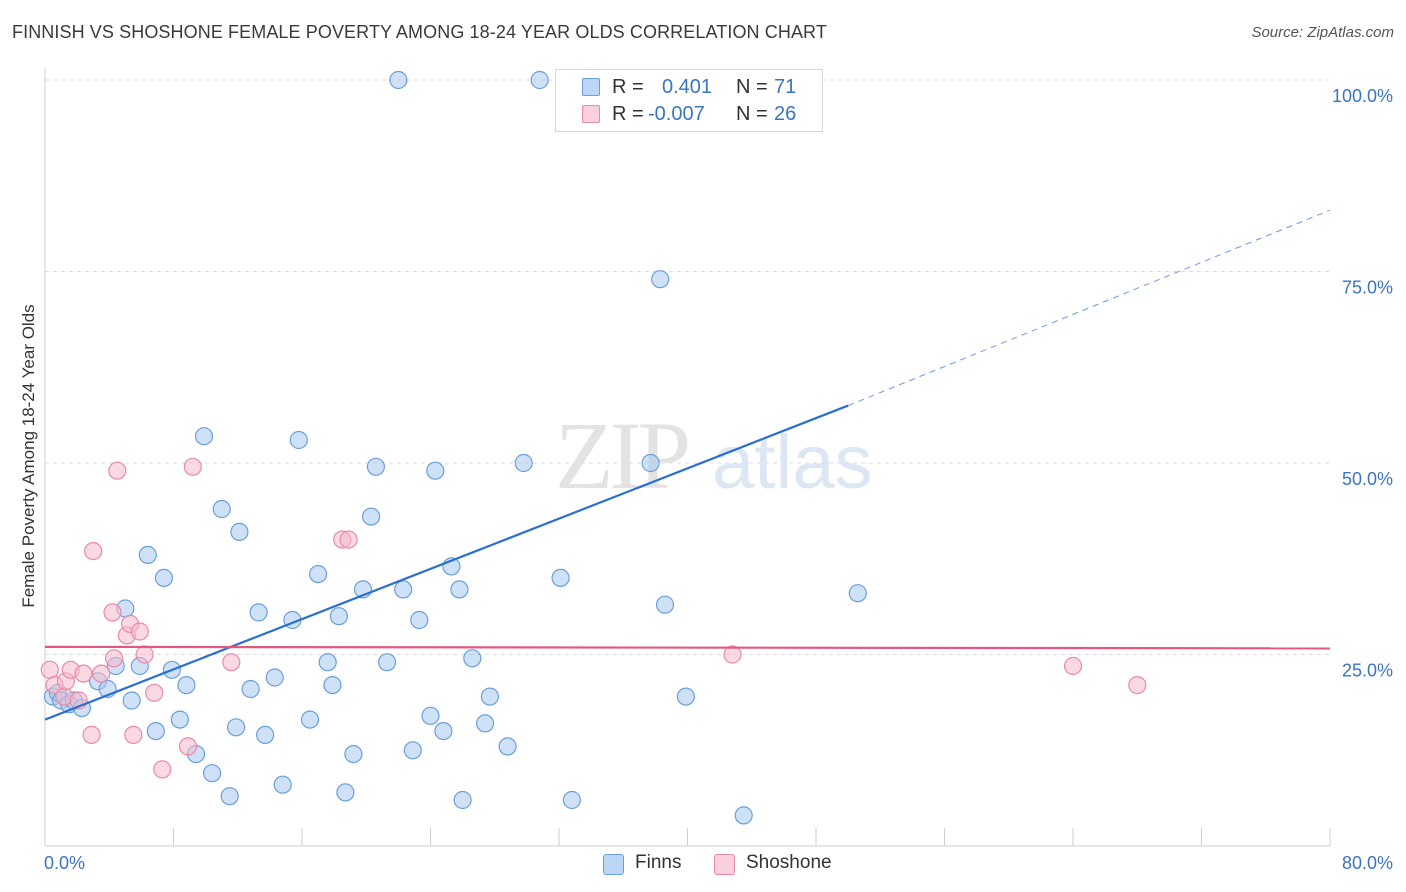  Describe the element at coordinates (1322, 32) in the screenshot. I see `source-label: Source: ZipAtlas.com` at that location.